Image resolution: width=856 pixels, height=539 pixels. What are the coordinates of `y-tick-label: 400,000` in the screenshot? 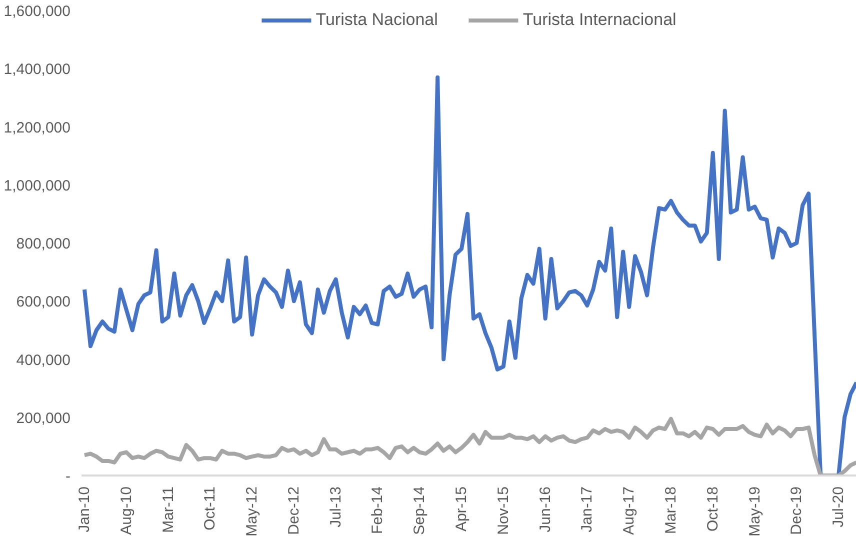 It's located at (43, 360).